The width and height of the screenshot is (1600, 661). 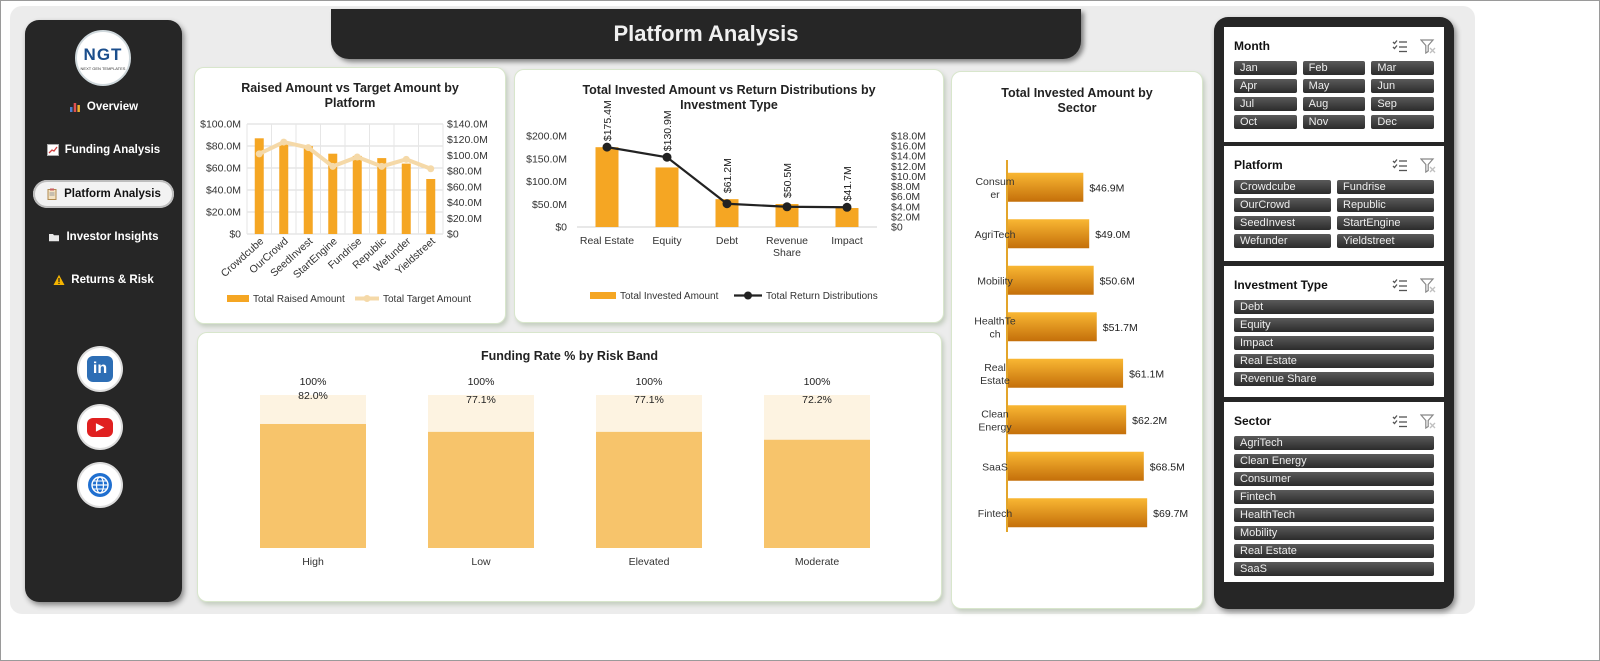 I want to click on slicer-item: Debt, so click(x=1334, y=307).